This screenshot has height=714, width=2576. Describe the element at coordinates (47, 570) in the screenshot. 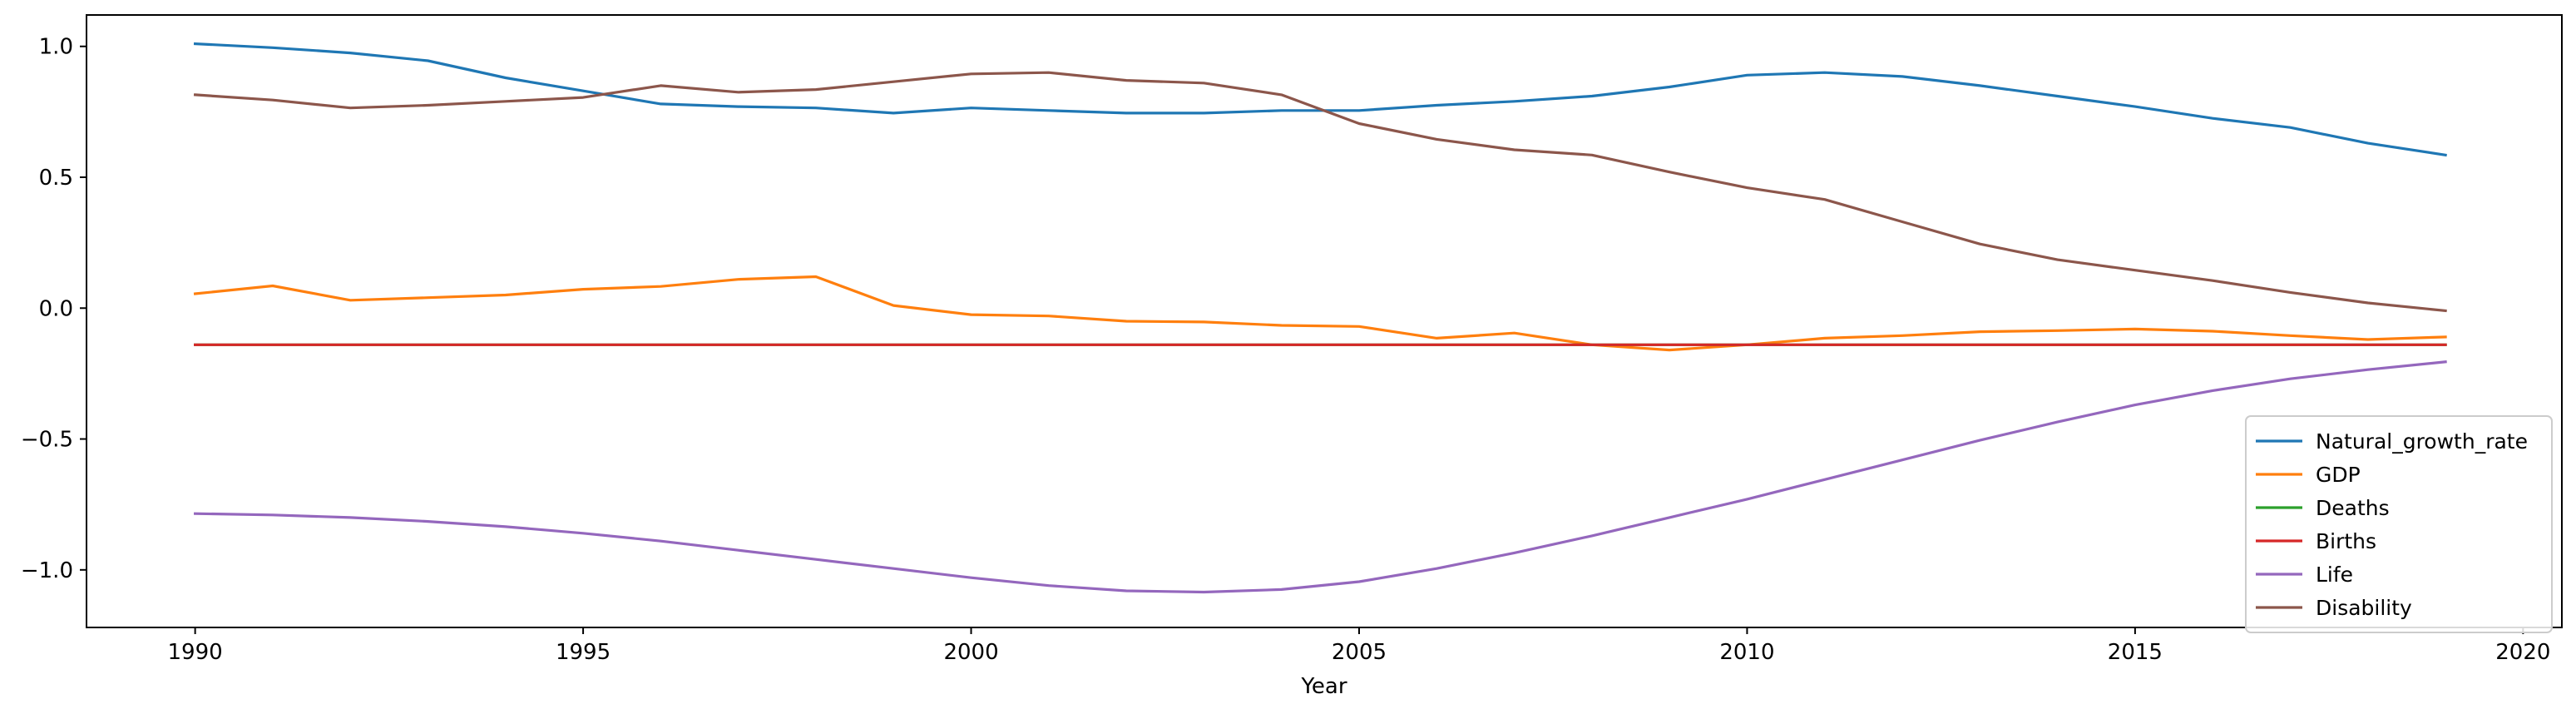

I see `y-tick-label: −1.0` at that location.